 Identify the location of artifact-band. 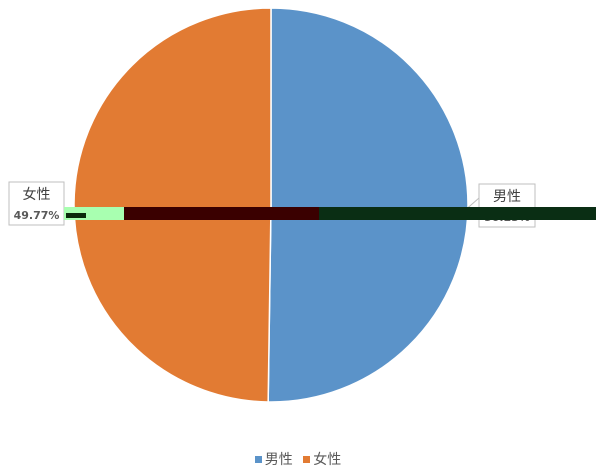
(330, 213).